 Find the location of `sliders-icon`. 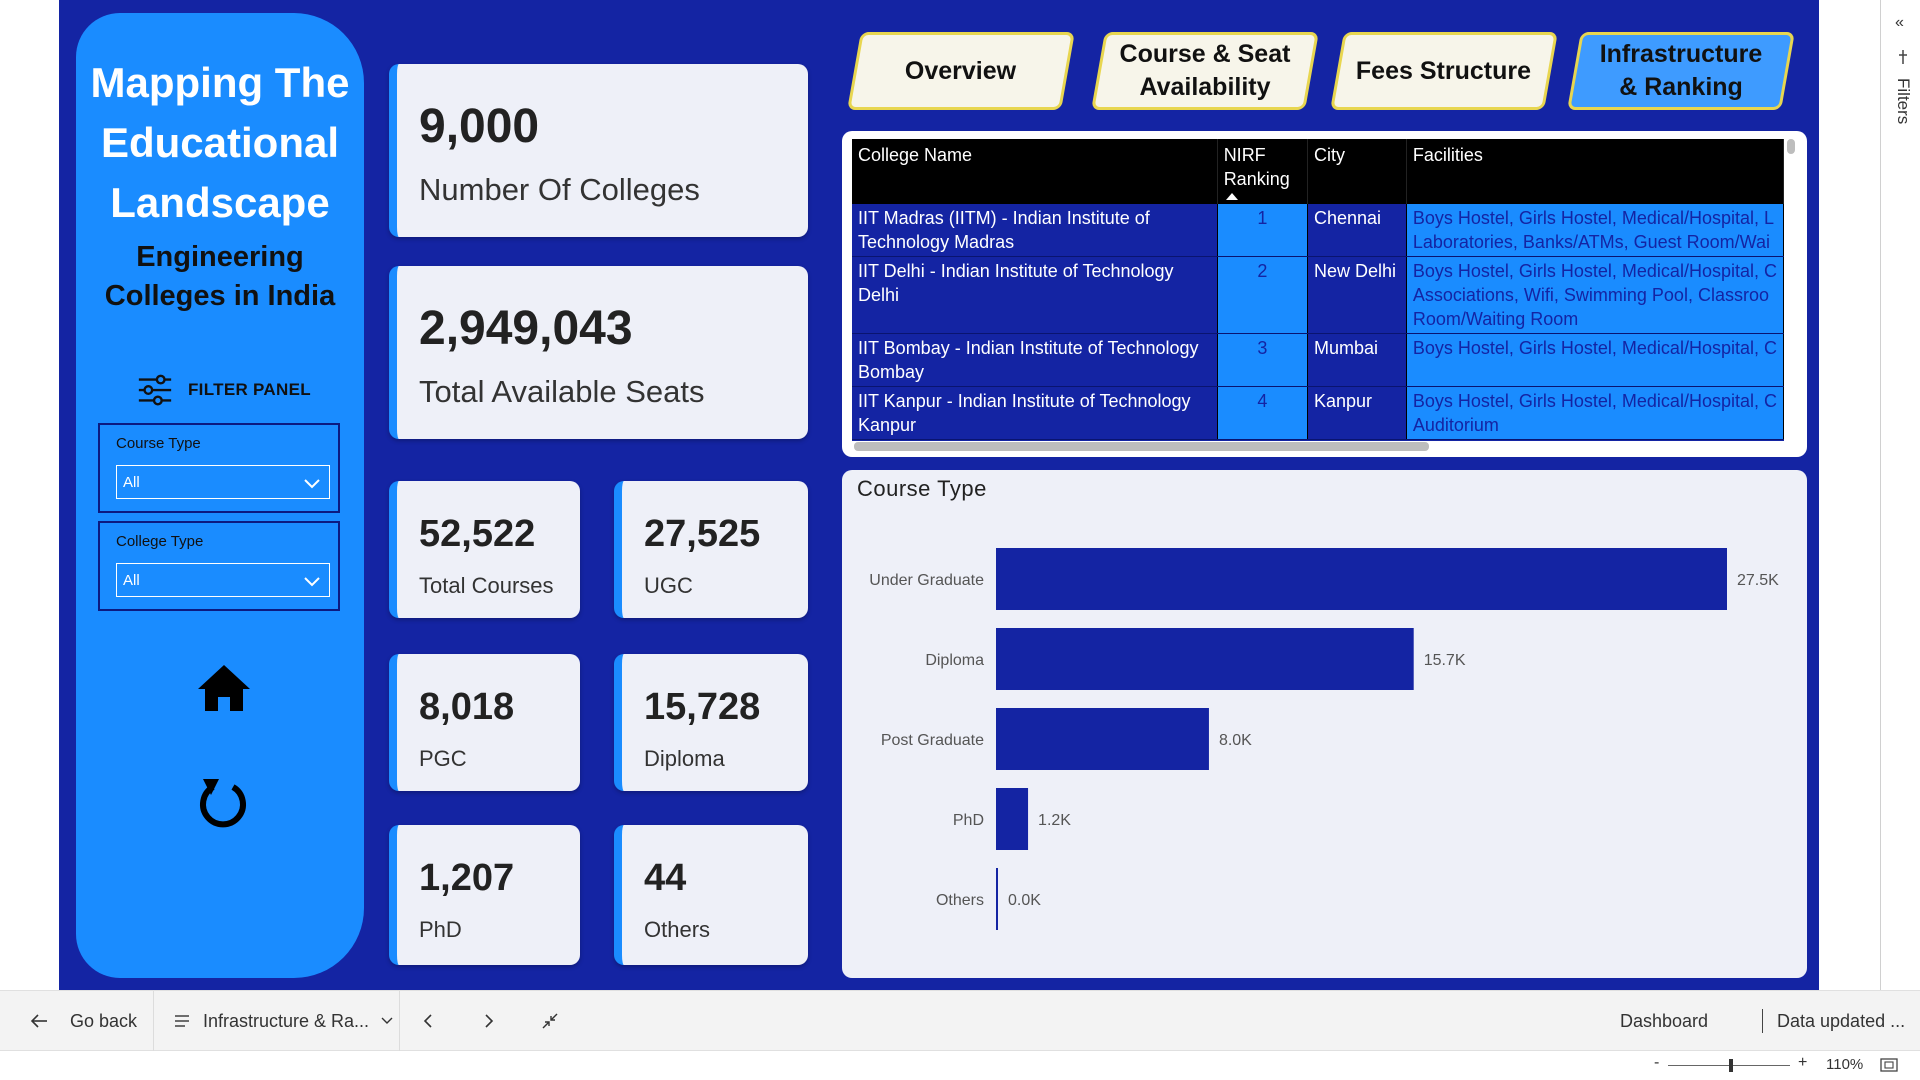

sliders-icon is located at coordinates (155, 390).